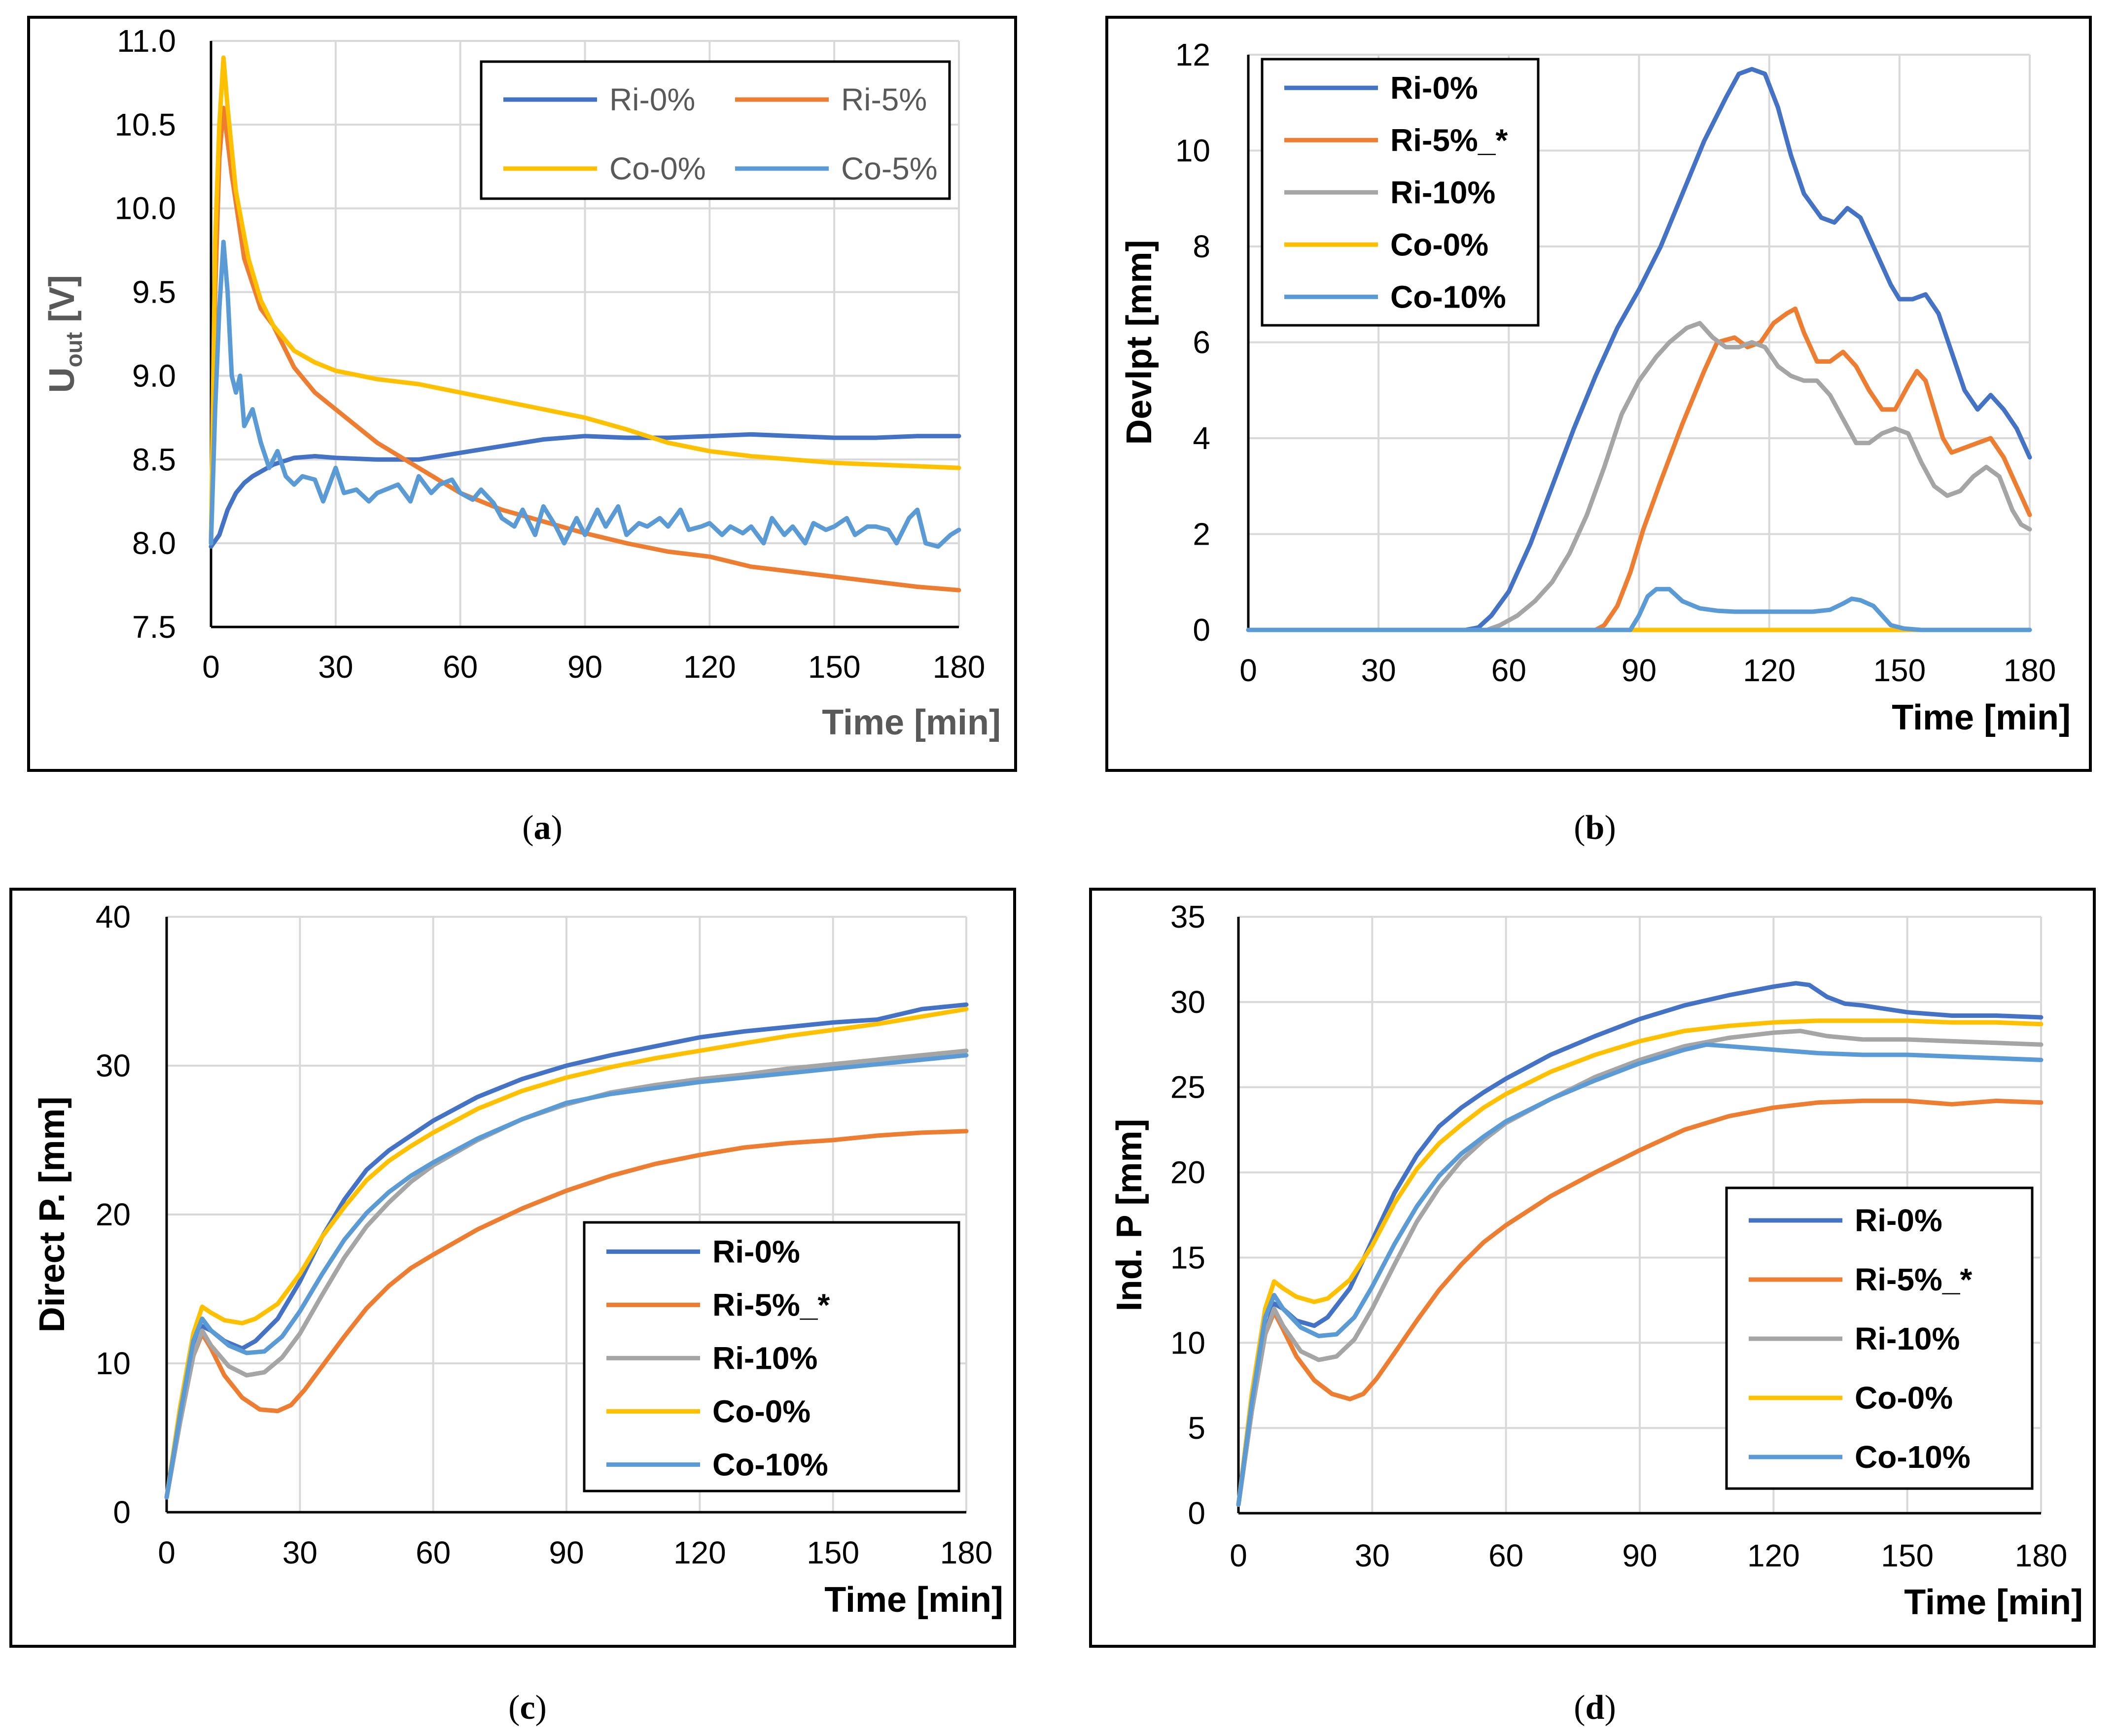 The height and width of the screenshot is (1736, 2116). What do you see at coordinates (1187, 1002) in the screenshot?
I see `y-tick-label-d: 30` at bounding box center [1187, 1002].